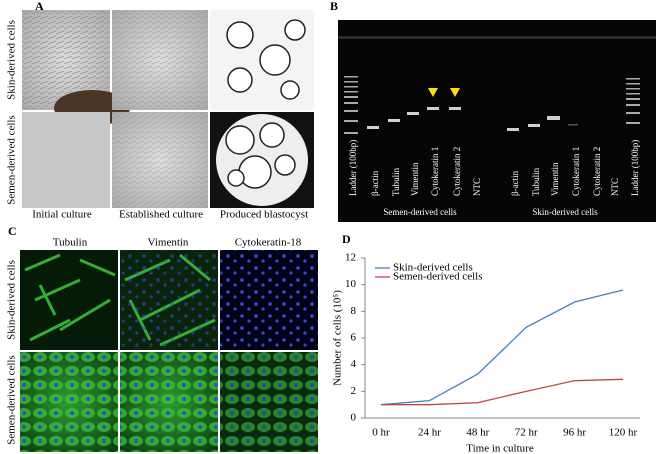  What do you see at coordinates (346, 239) in the screenshot?
I see `panel-label: D` at bounding box center [346, 239].